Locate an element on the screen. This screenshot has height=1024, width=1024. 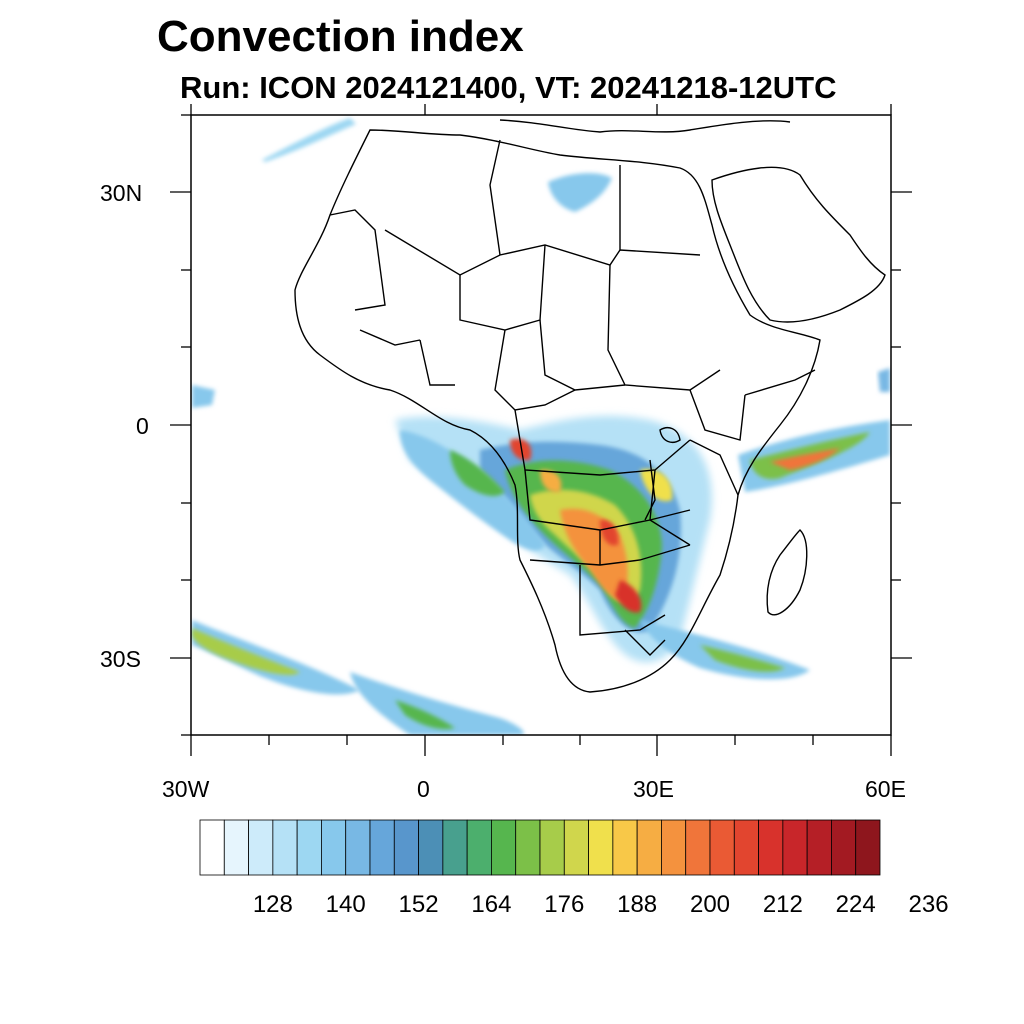
lon-label-60e: 60E is located at coordinates (885, 789).